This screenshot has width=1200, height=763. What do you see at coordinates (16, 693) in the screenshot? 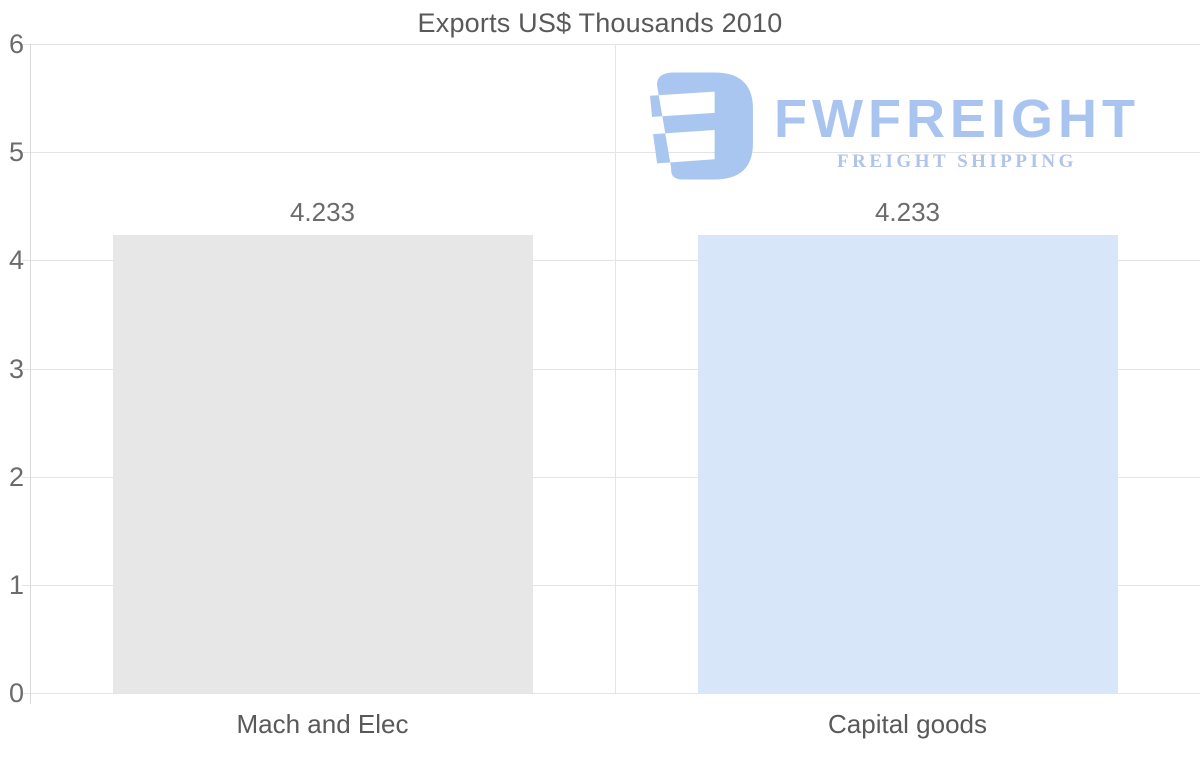
I see `y-axis-tick-label: 0` at bounding box center [16, 693].